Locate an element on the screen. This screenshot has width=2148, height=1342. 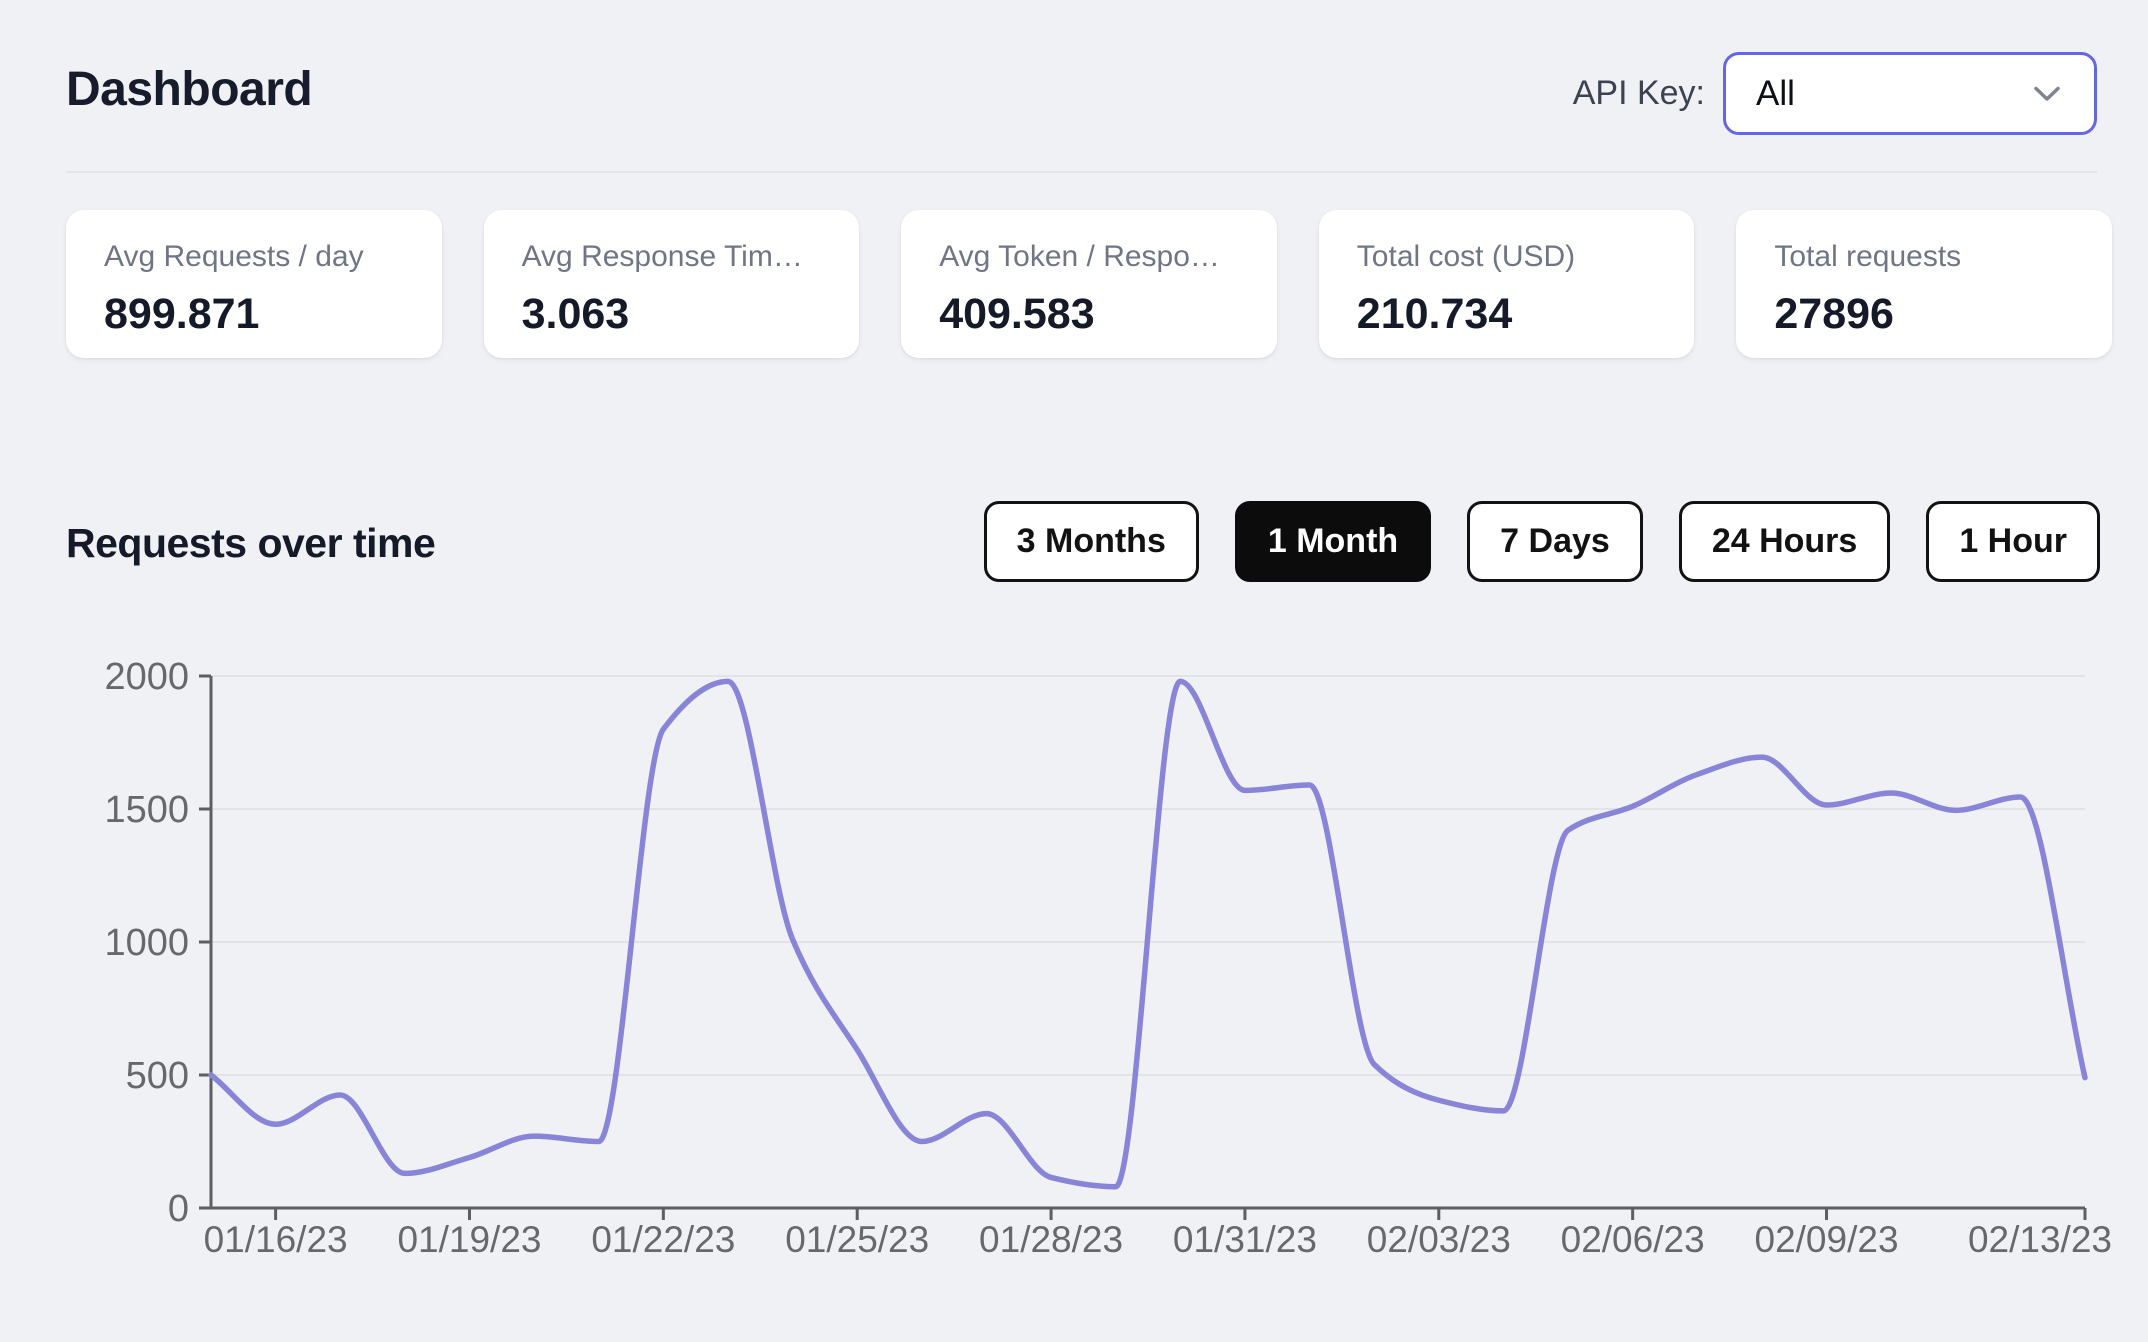
x-tick-label: 02/09/23 is located at coordinates (1827, 1239).